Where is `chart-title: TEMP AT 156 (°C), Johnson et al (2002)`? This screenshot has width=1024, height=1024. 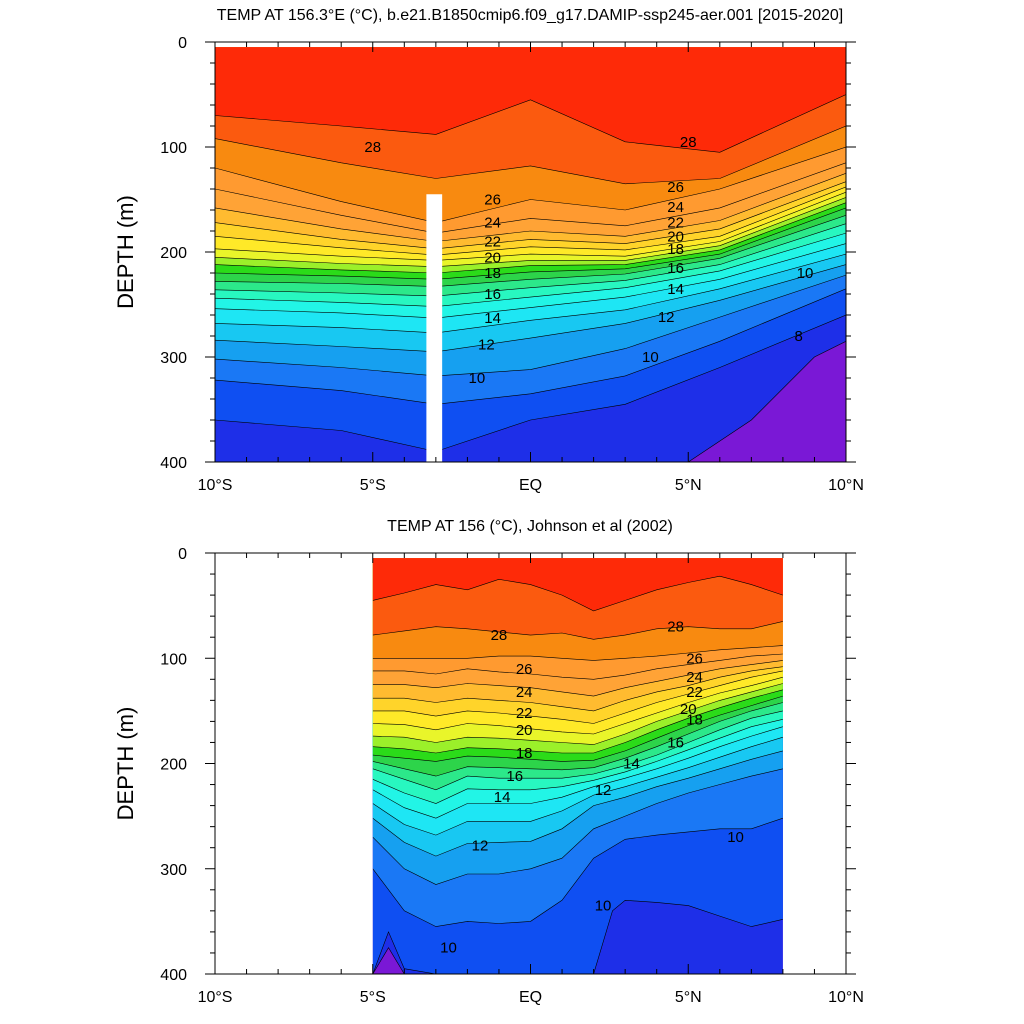 chart-title: TEMP AT 156 (°C), Johnson et al (2002) is located at coordinates (530, 526).